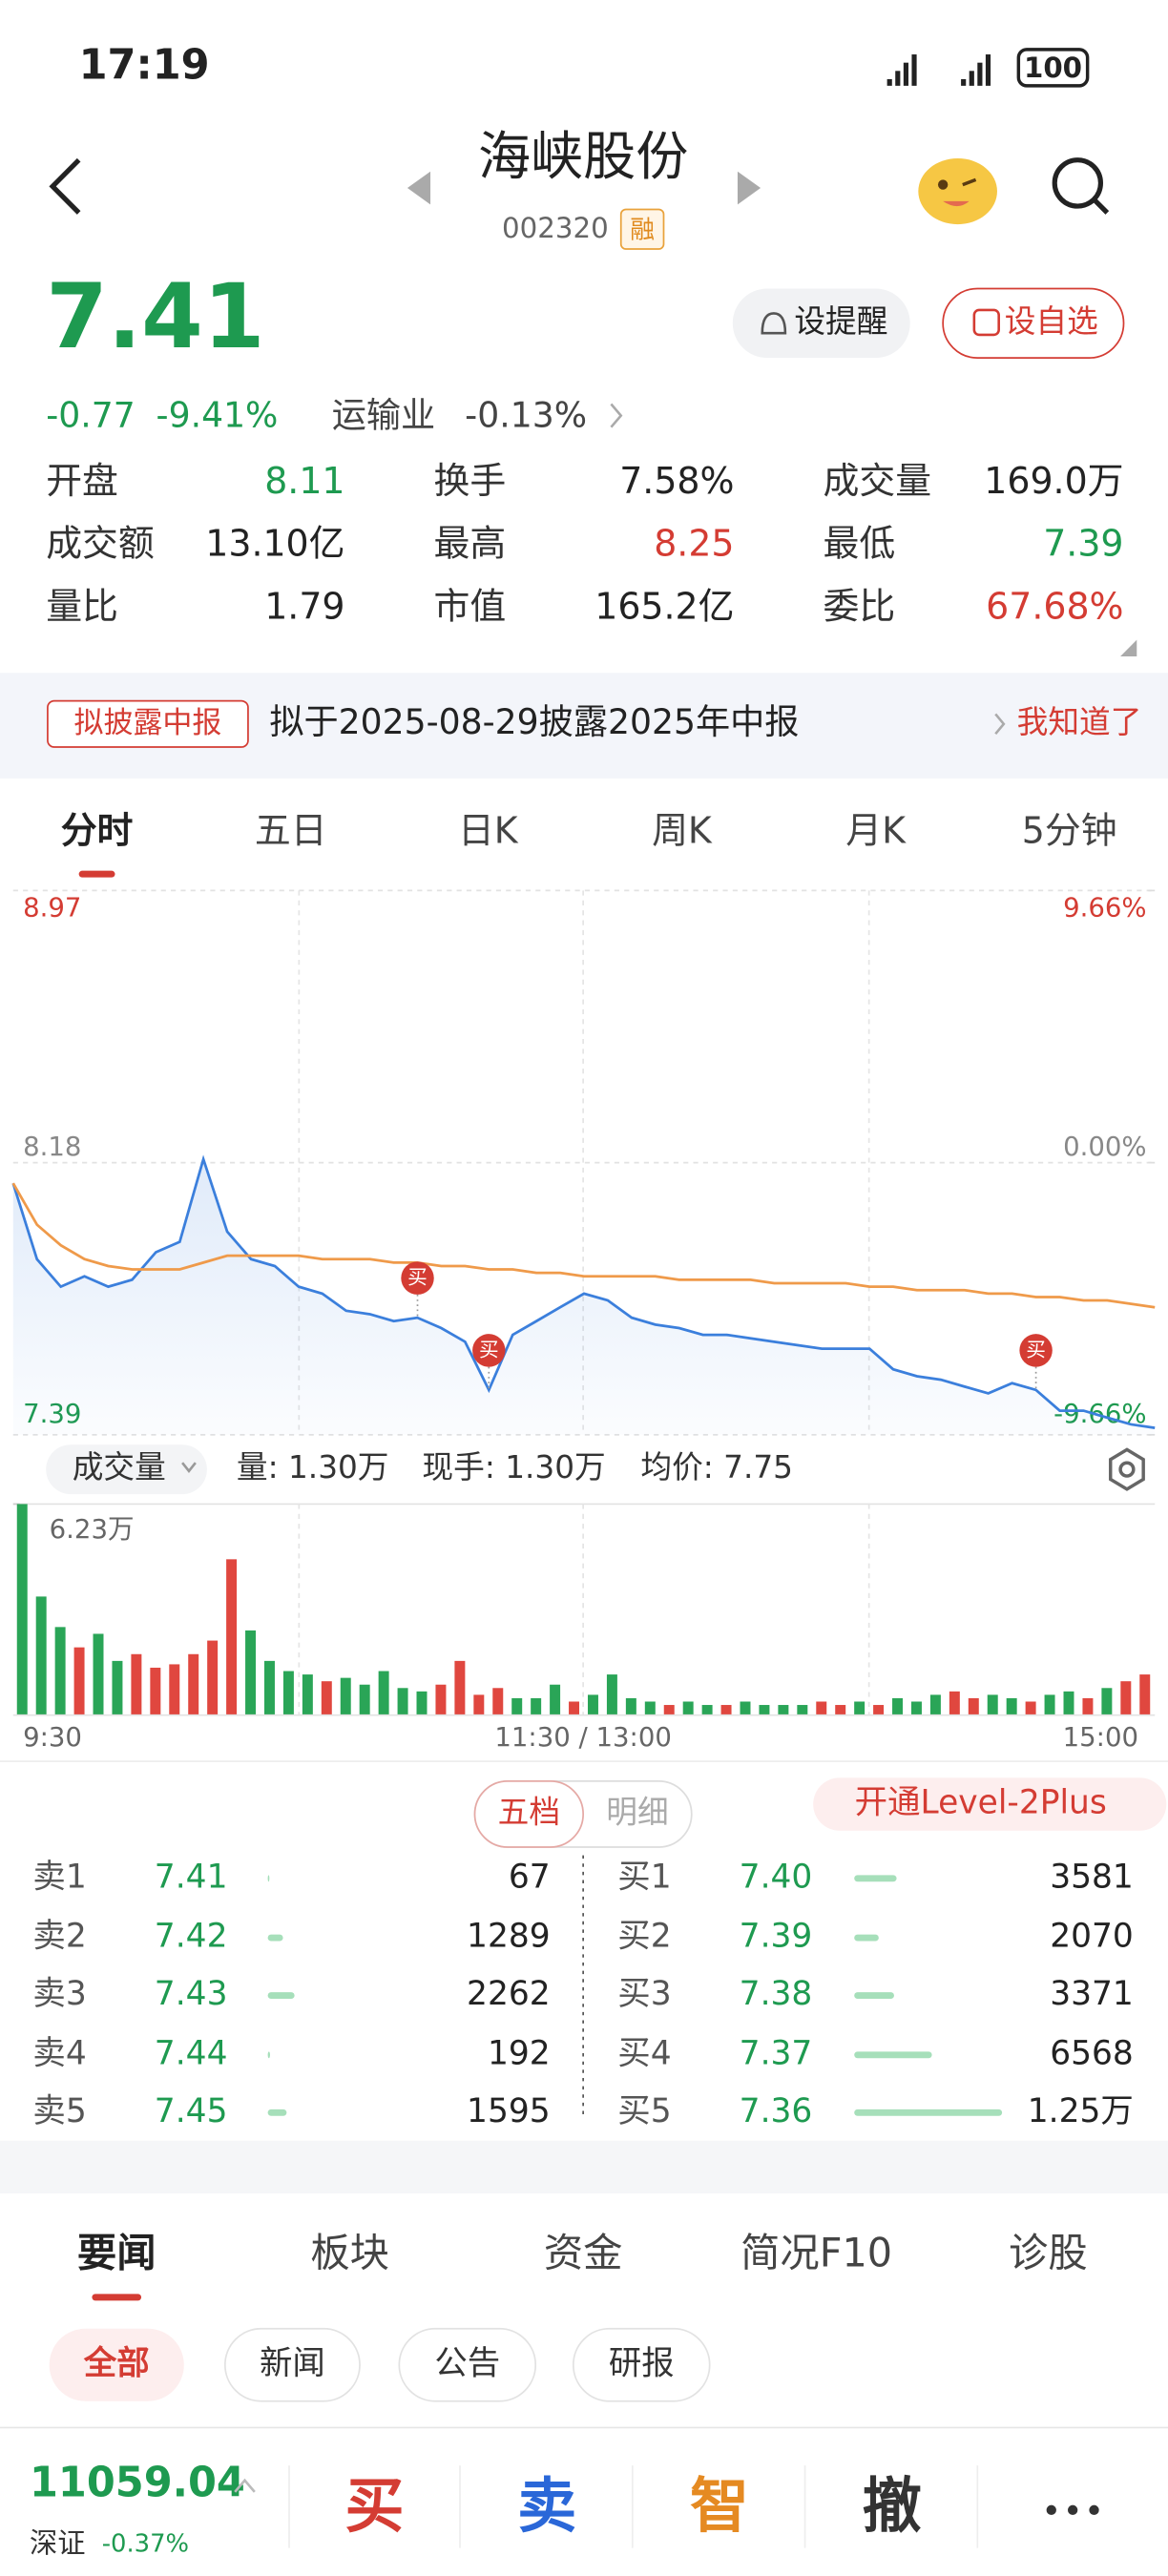  What do you see at coordinates (116, 2253) in the screenshot?
I see `news-tab: 要闻` at bounding box center [116, 2253].